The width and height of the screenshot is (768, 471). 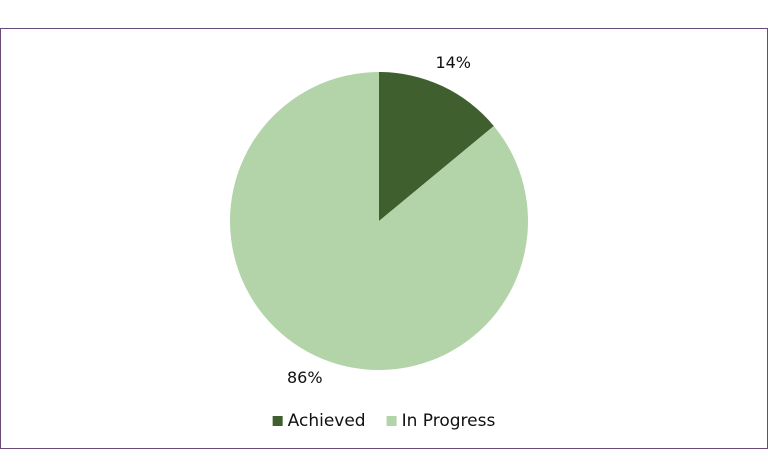 I want to click on legend-label: Achieved, so click(x=327, y=421).